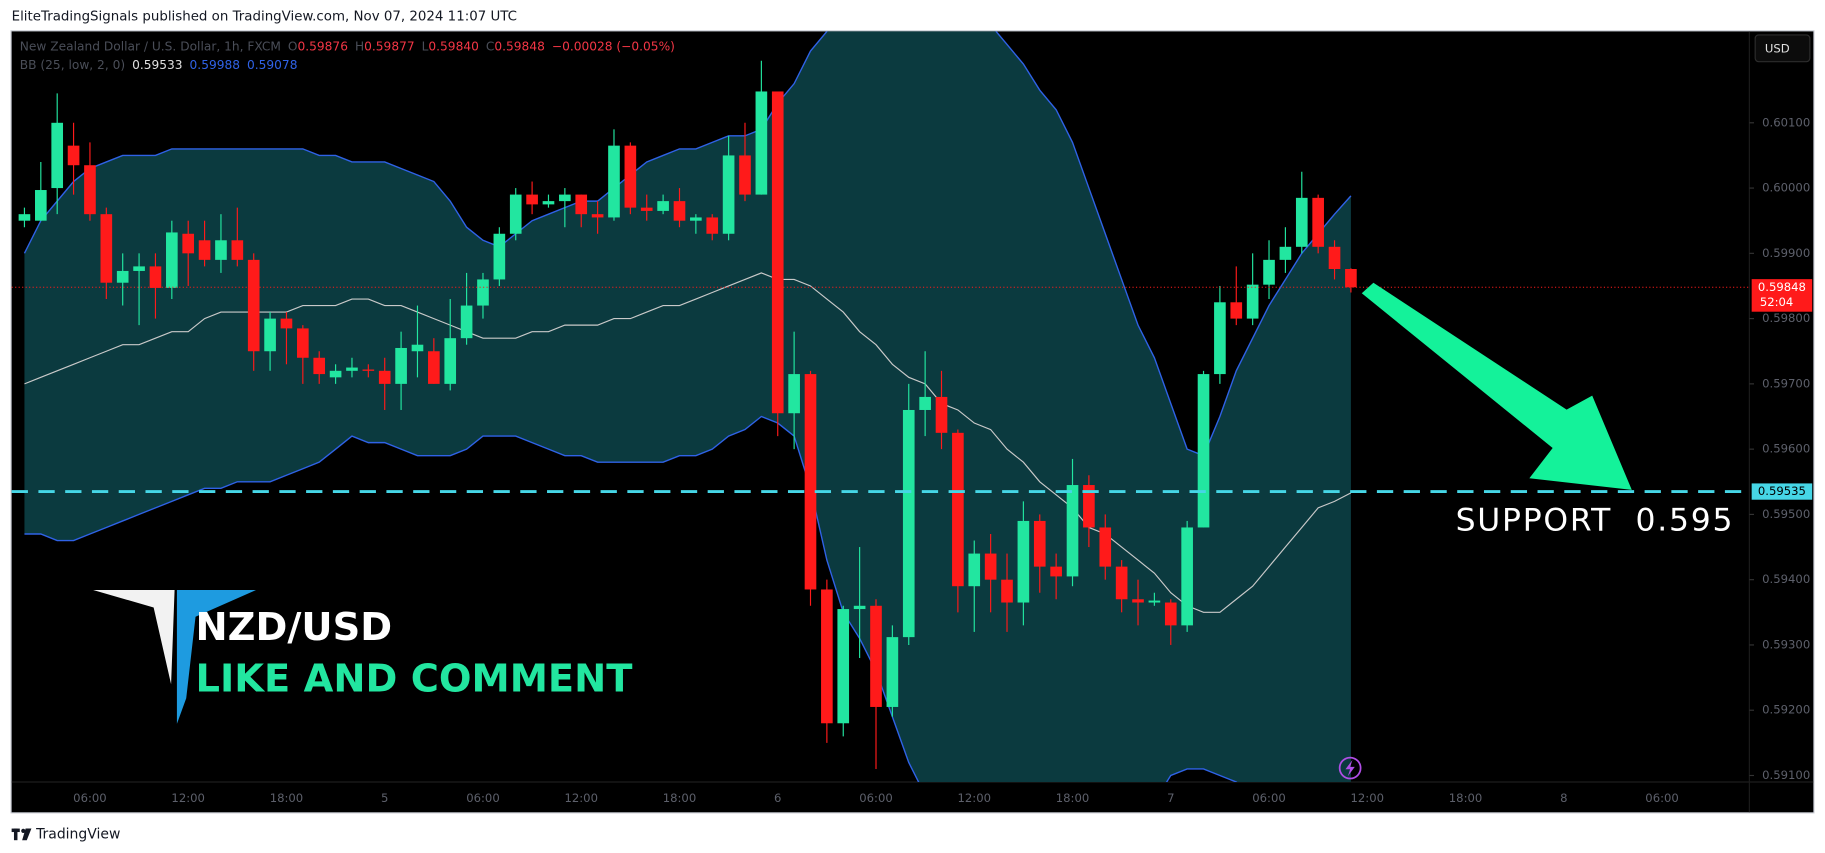  Describe the element at coordinates (1786, 122) in the screenshot. I see `y-tick-label: 0.60100` at that location.